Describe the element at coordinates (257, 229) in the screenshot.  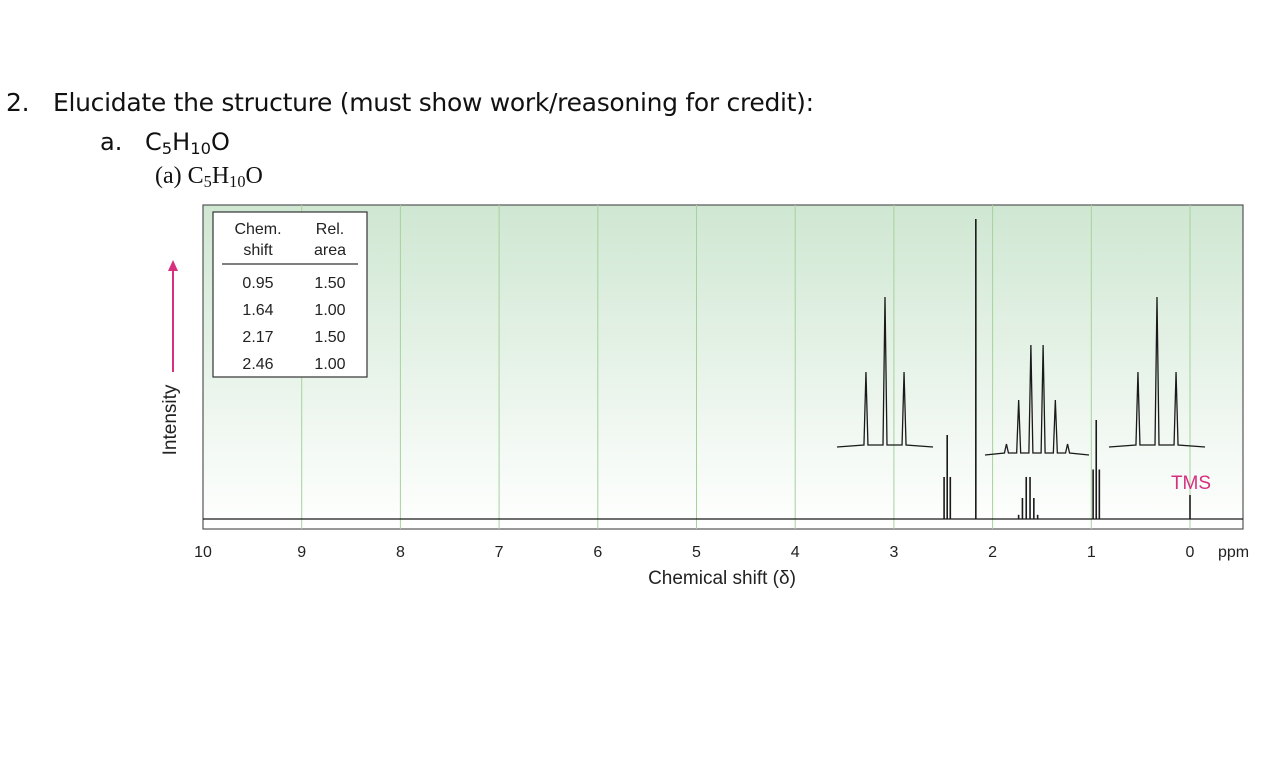
I see `table-header-shift-1: Chem.` at that location.